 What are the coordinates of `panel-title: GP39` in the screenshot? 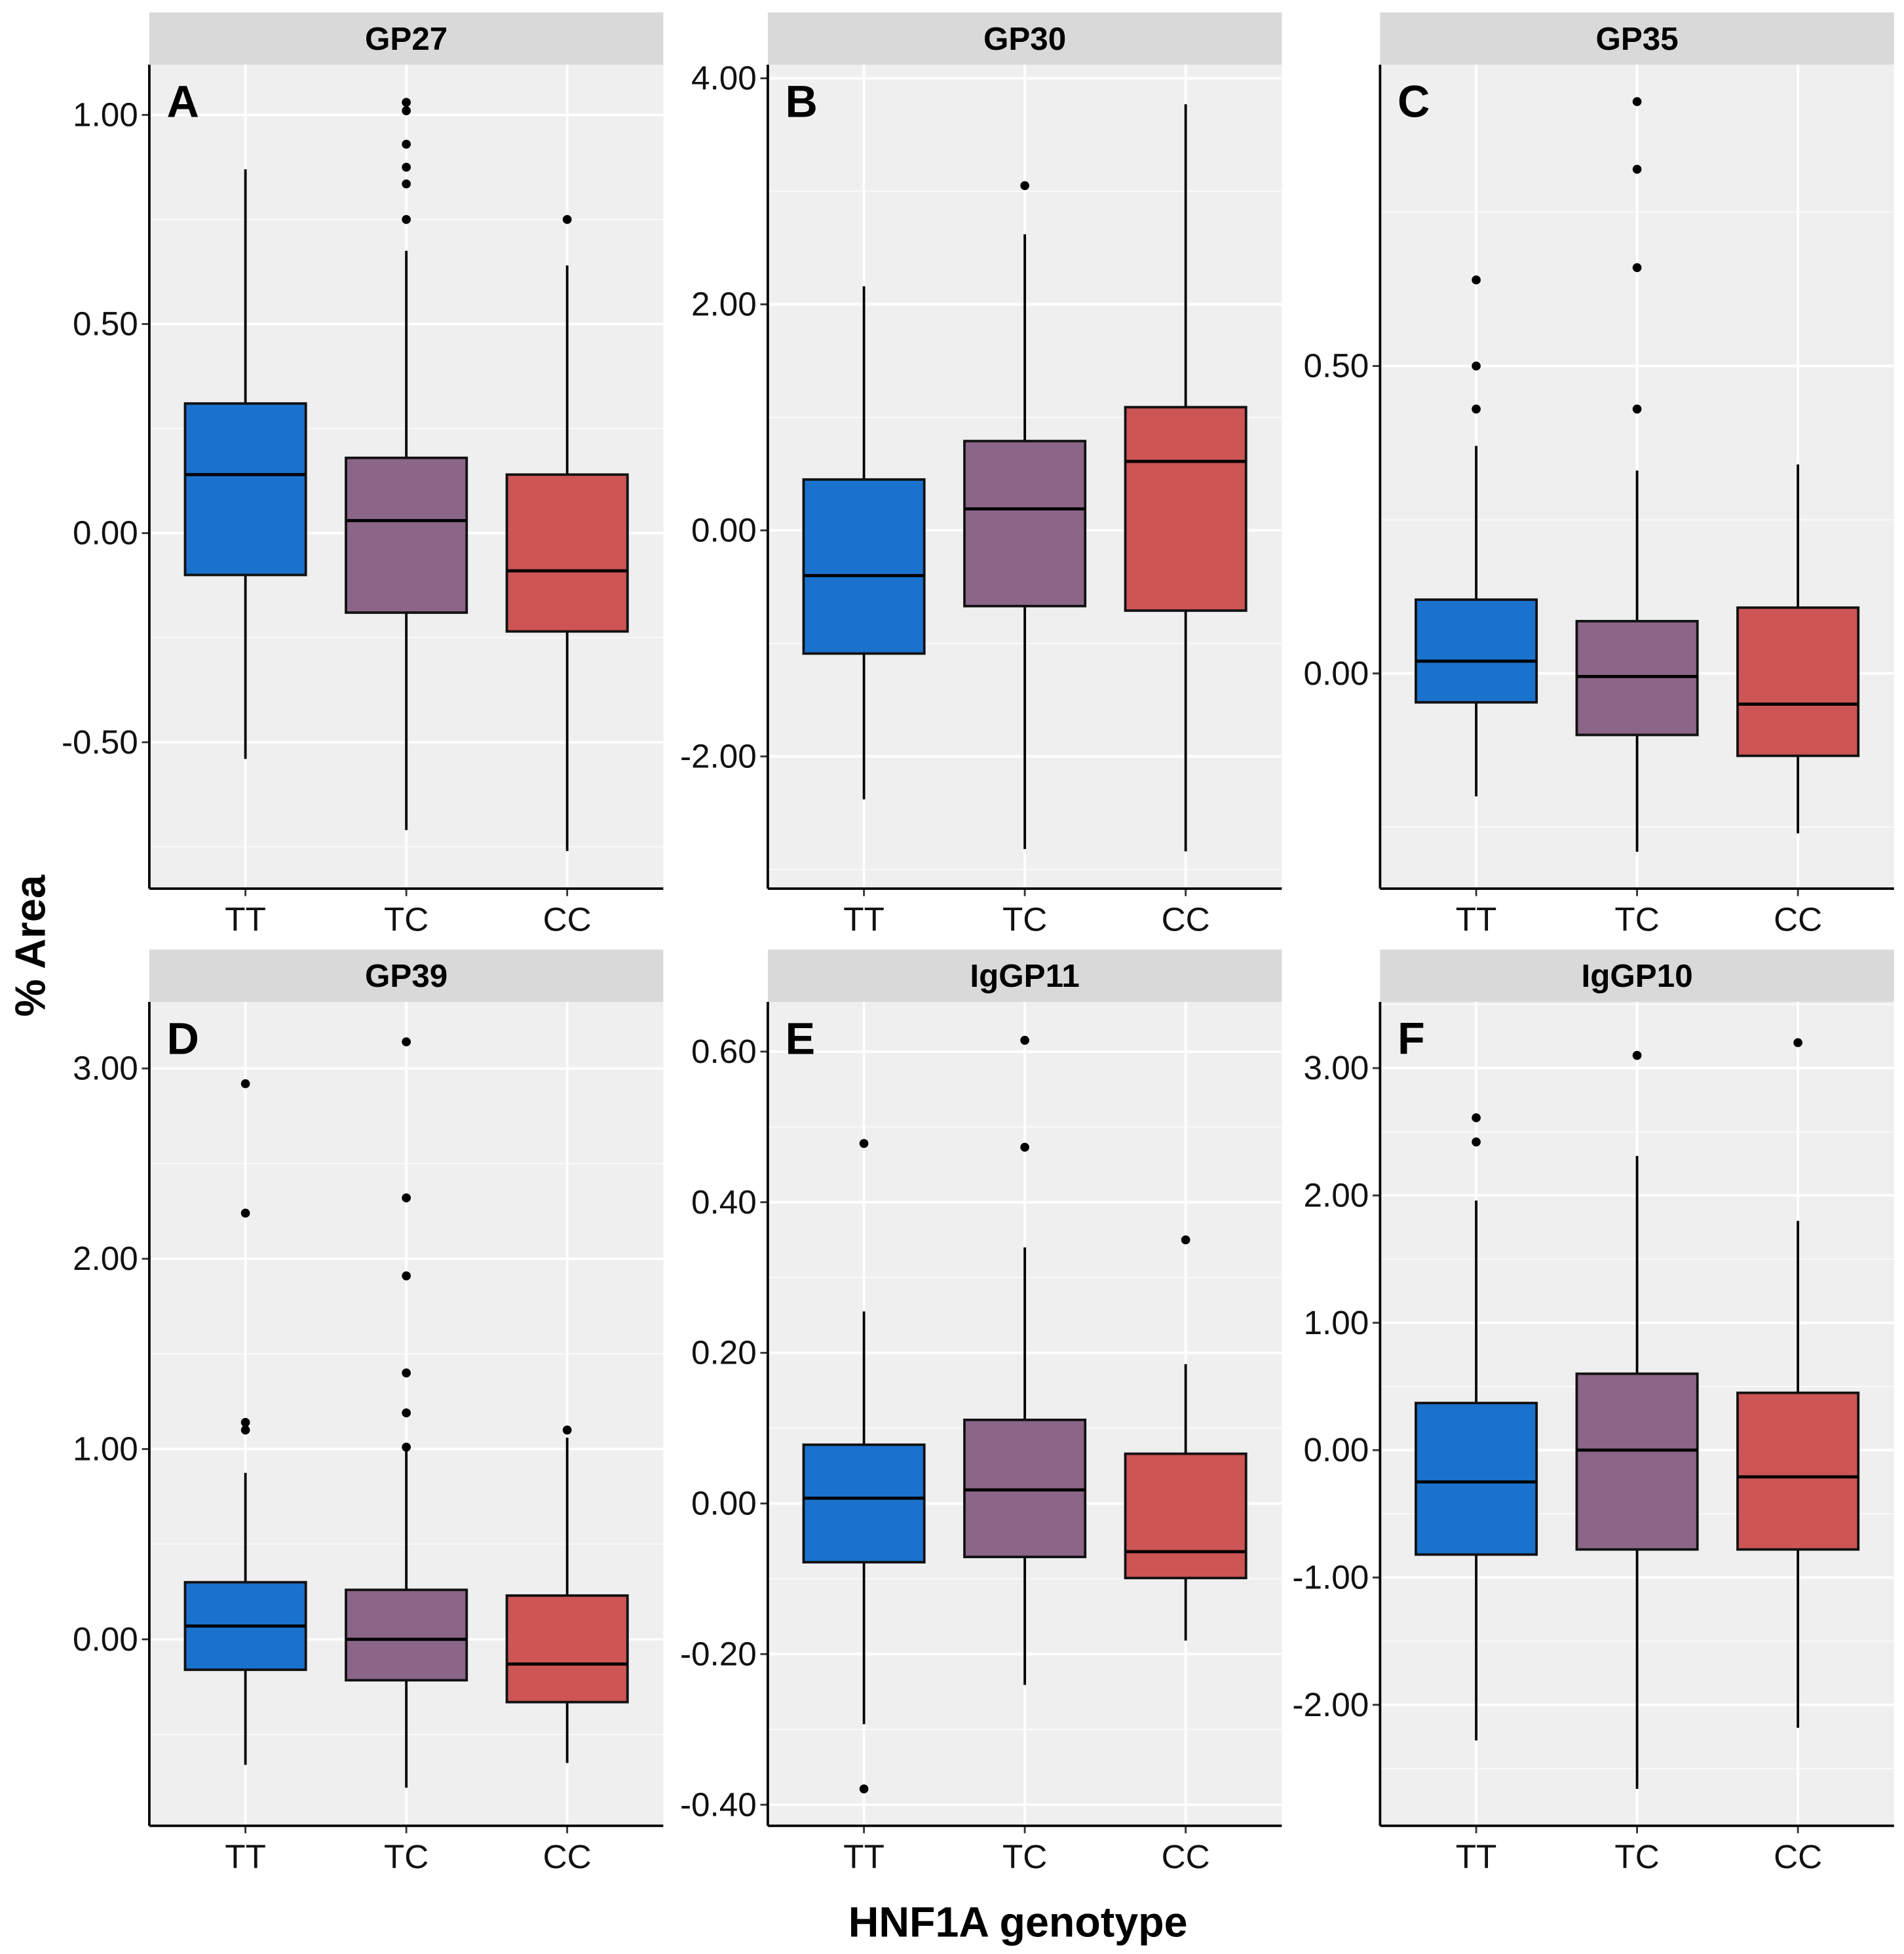 It's located at (406, 976).